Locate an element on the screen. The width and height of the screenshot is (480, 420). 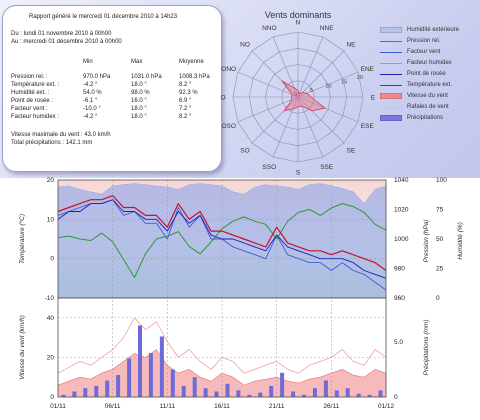
precip-tick-label: 0 is located at coordinates (396, 397).